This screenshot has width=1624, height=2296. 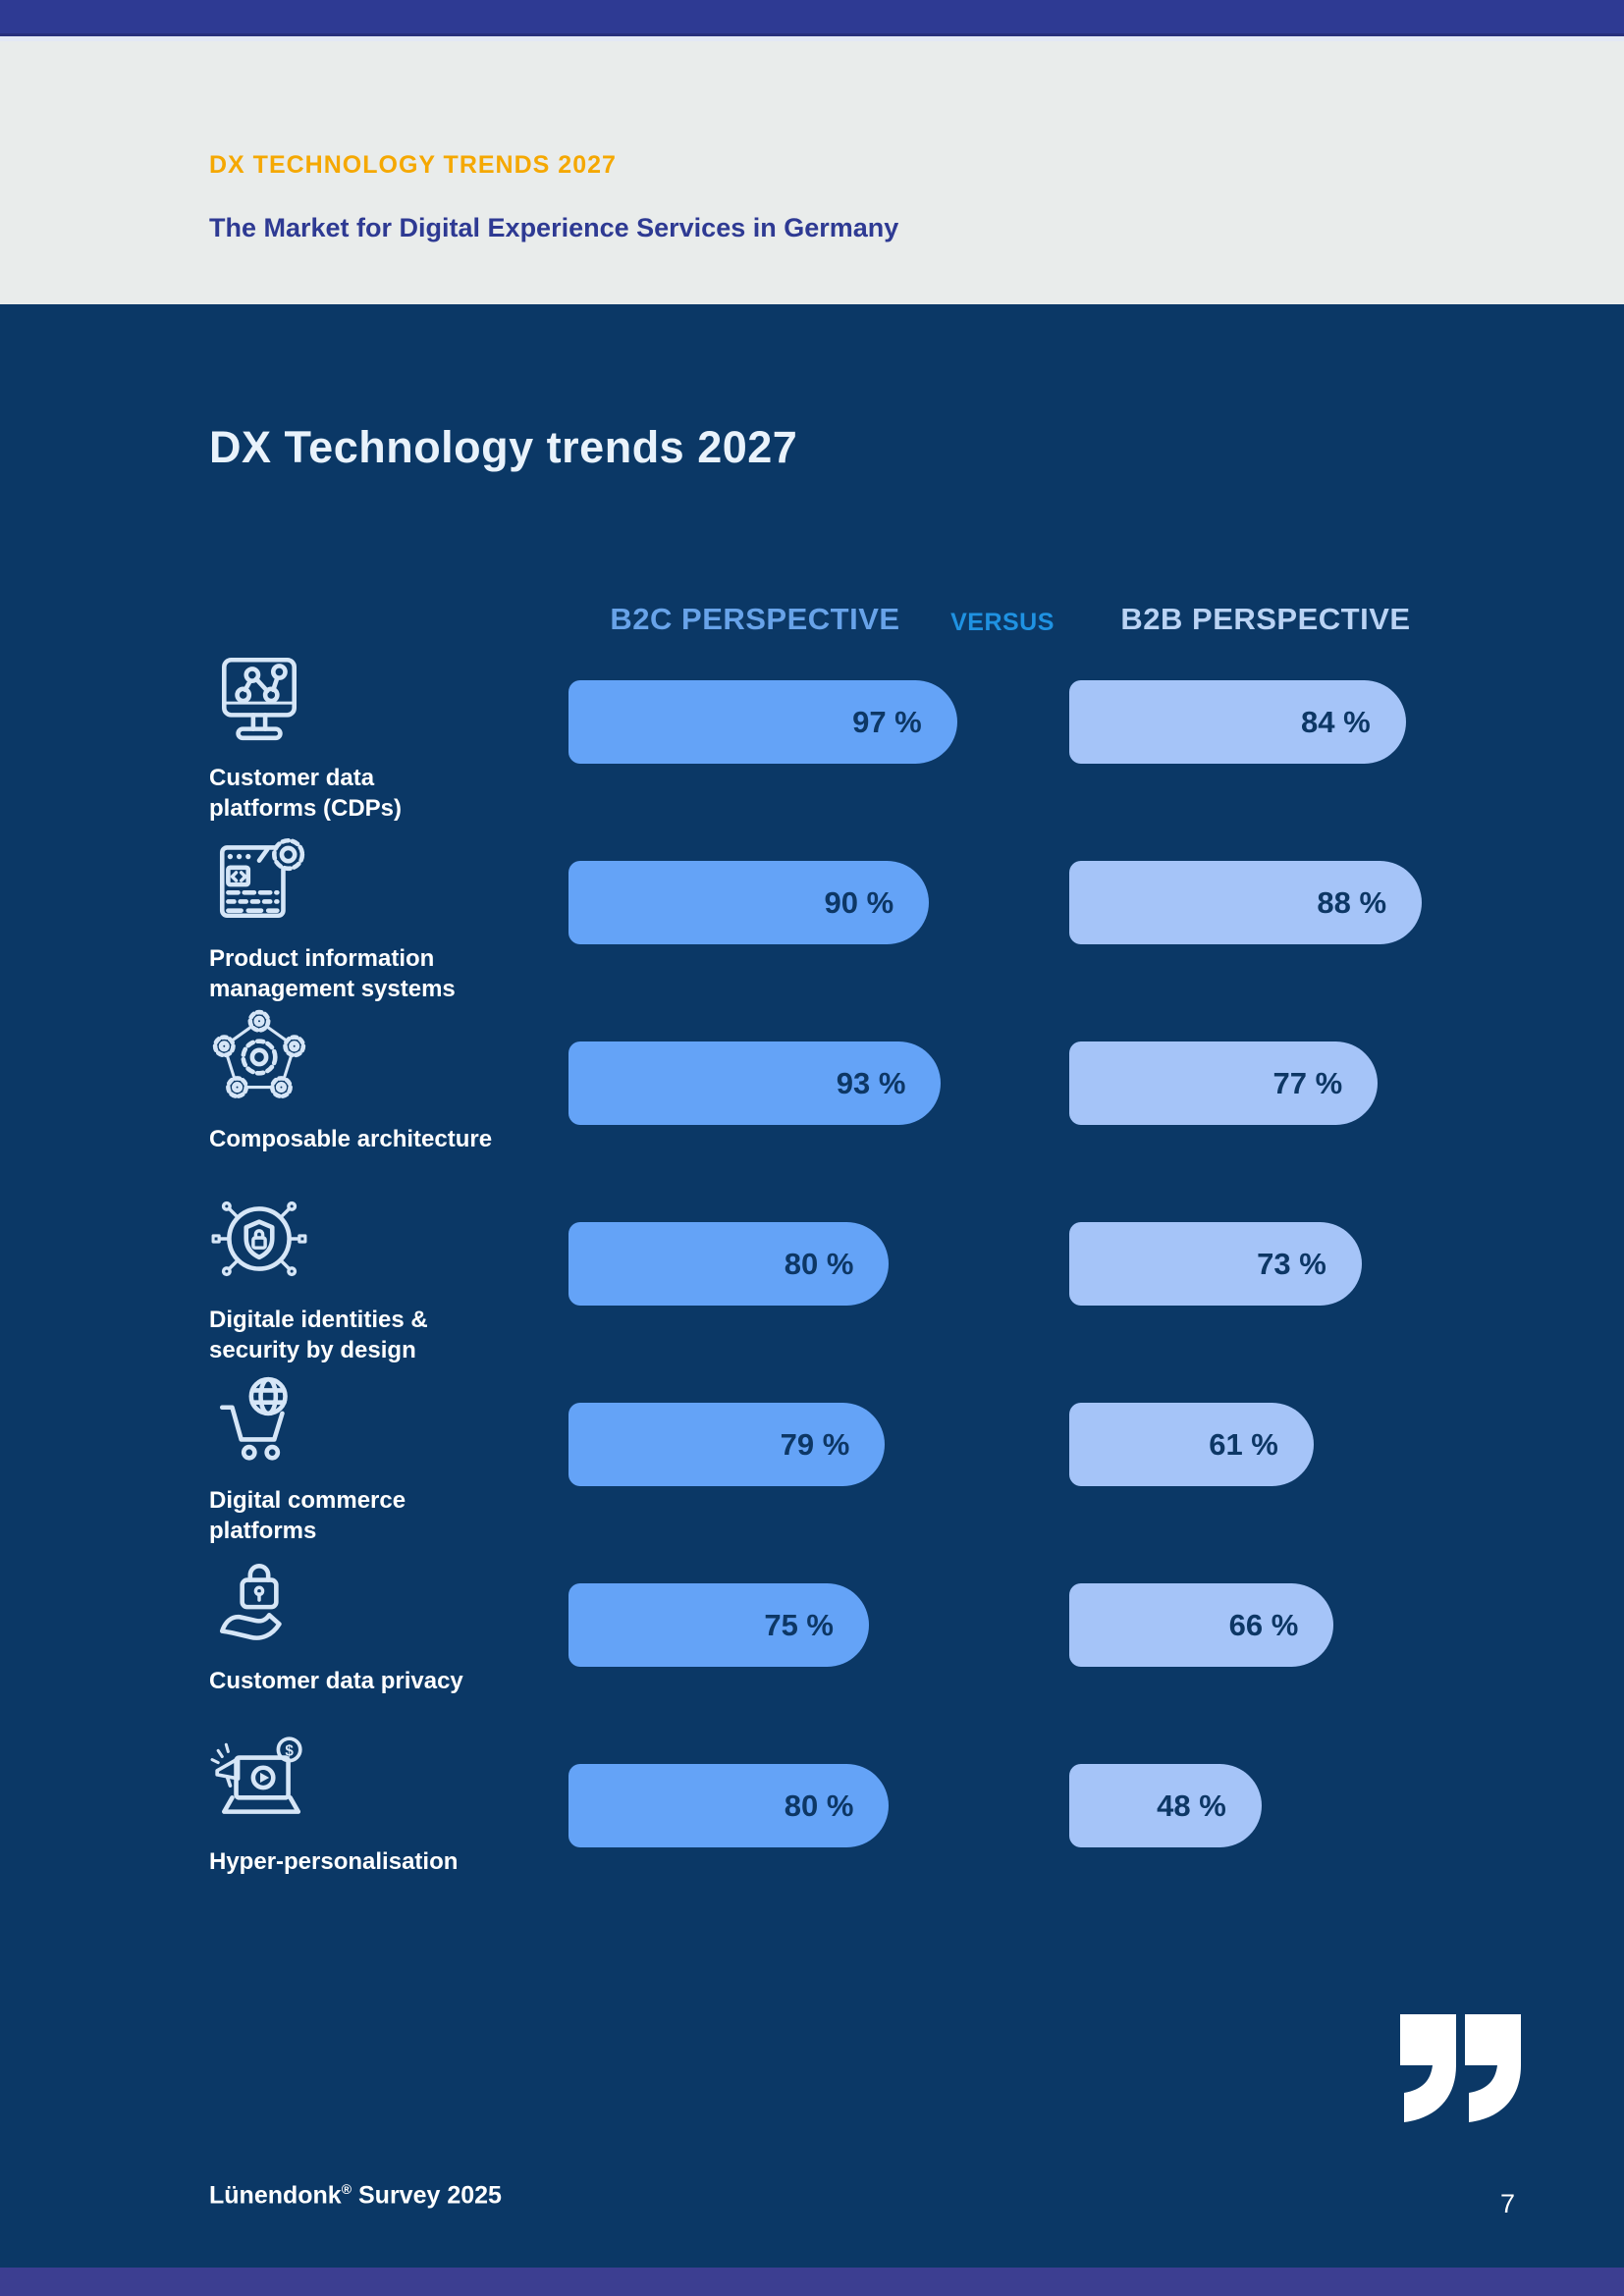 What do you see at coordinates (1237, 722) in the screenshot?
I see `b2b-bar: 84 %` at bounding box center [1237, 722].